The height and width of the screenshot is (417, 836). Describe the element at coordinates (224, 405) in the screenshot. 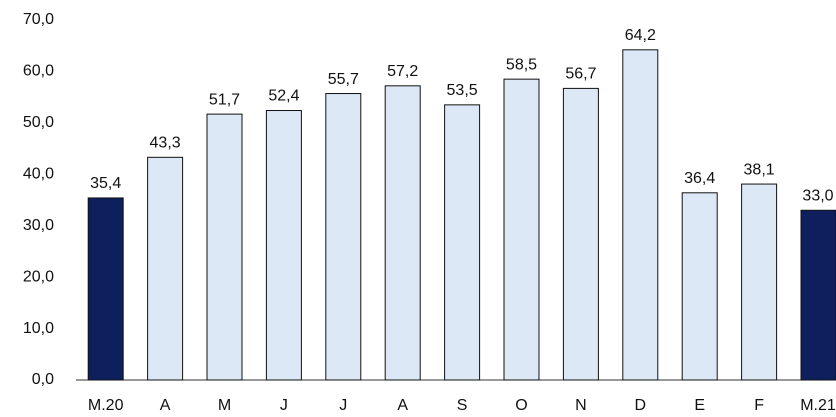

I see `x-tick-label: M` at that location.